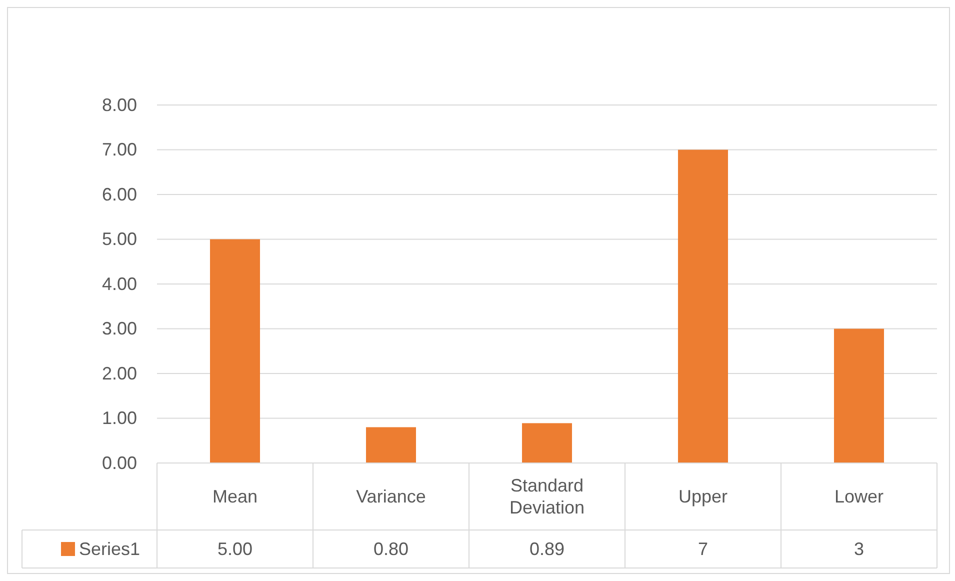 This screenshot has width=955, height=581. What do you see at coordinates (391, 496) in the screenshot?
I see `x-tick-label: Variance` at bounding box center [391, 496].